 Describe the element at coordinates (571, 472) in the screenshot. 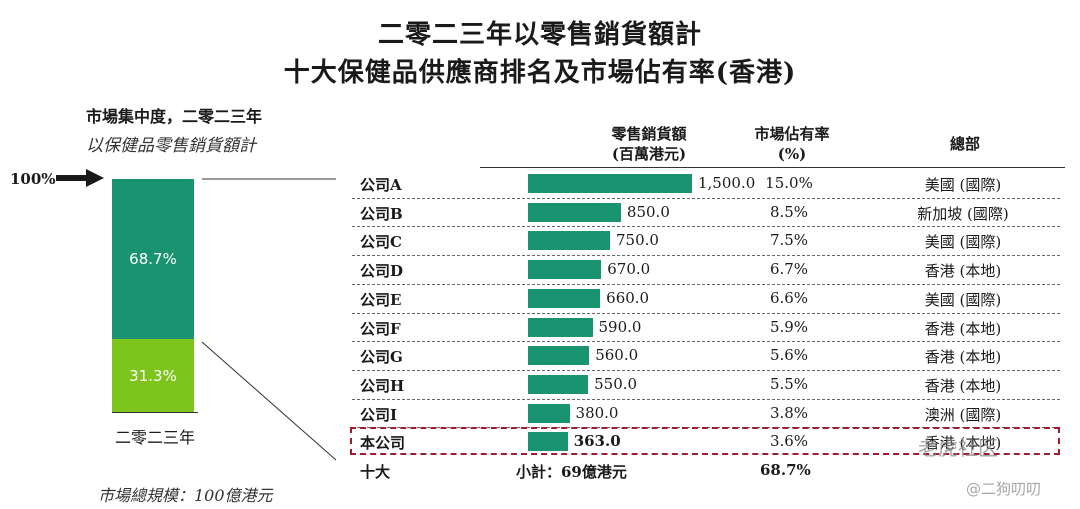

I see `total-row-subtotal: 小計：69億港元` at that location.